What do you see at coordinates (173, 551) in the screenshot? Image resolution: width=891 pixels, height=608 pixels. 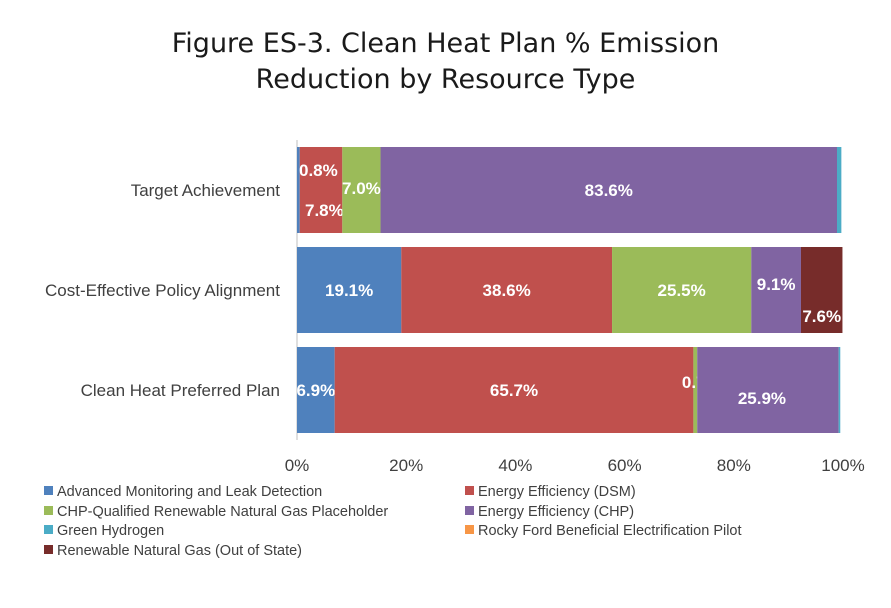 I see `legend-item: Renewable Natural Gas (Out of State)` at bounding box center [173, 551].